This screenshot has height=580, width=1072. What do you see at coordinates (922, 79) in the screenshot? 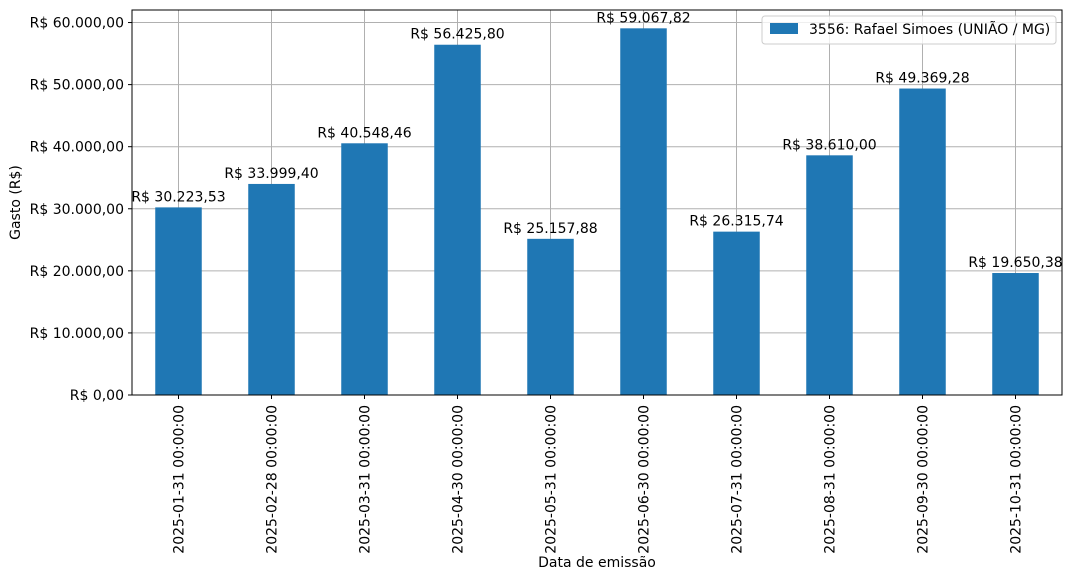
I see `bar-value-label: R$ 49.369,28` at bounding box center [922, 79].